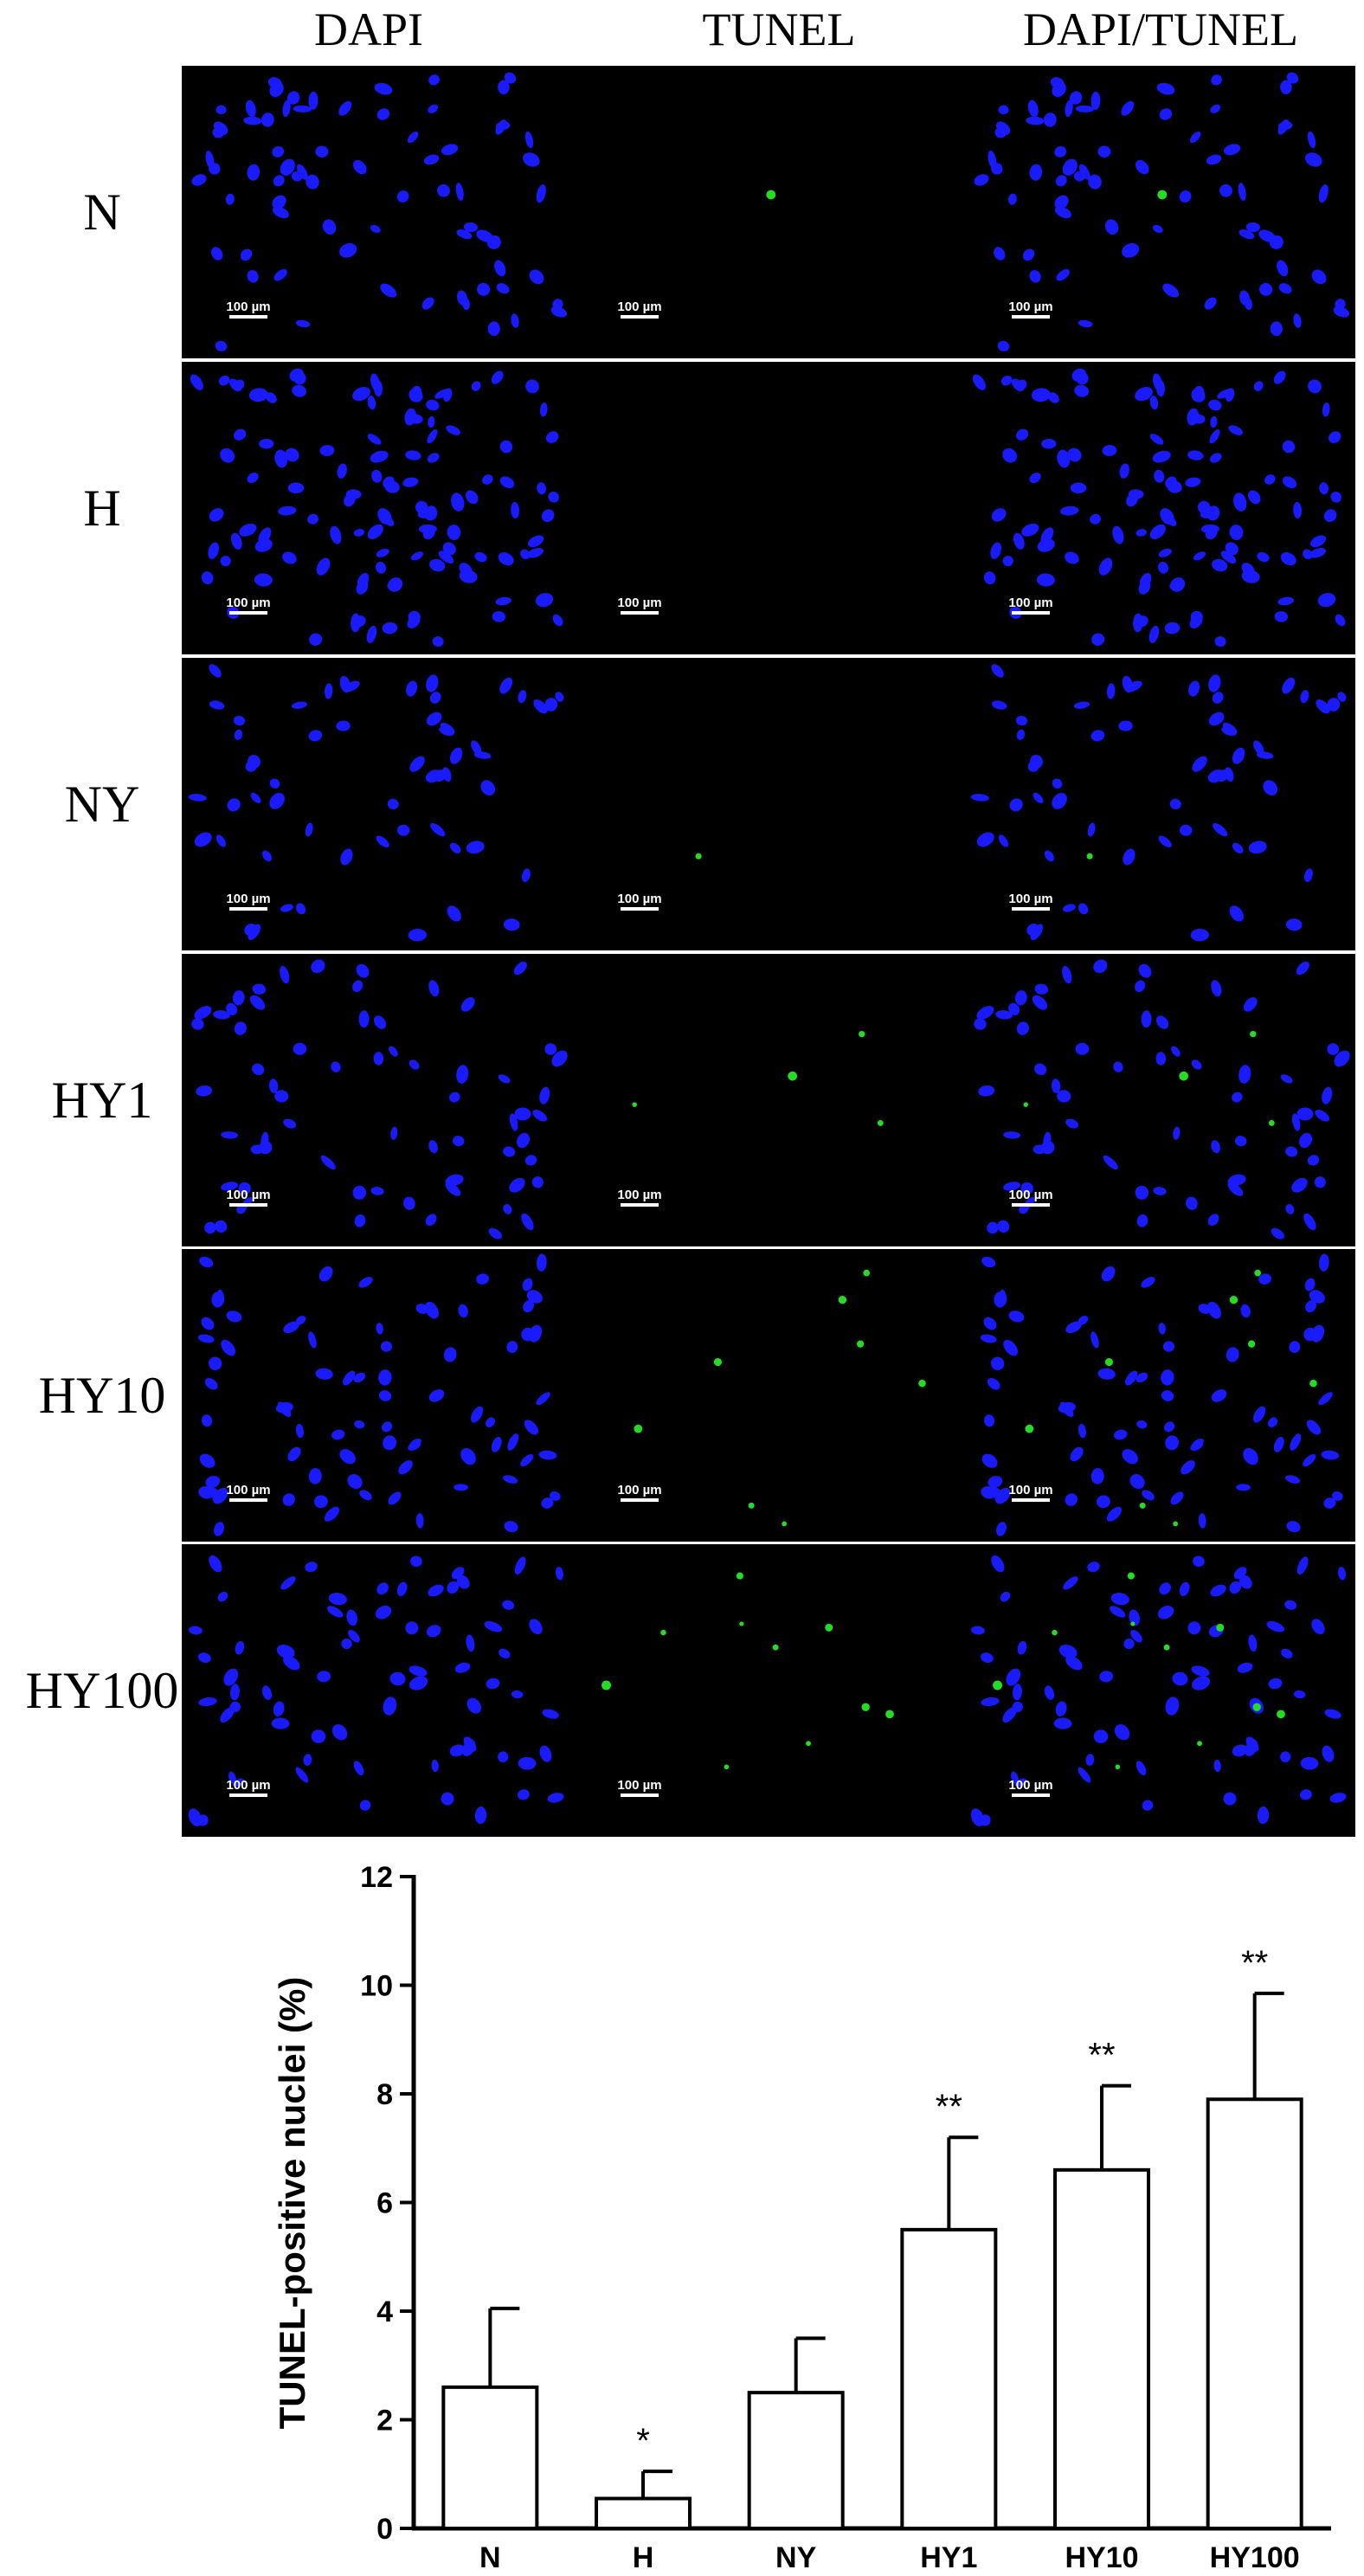  I want to click on bar-group-h: *, so click(644, 2476).